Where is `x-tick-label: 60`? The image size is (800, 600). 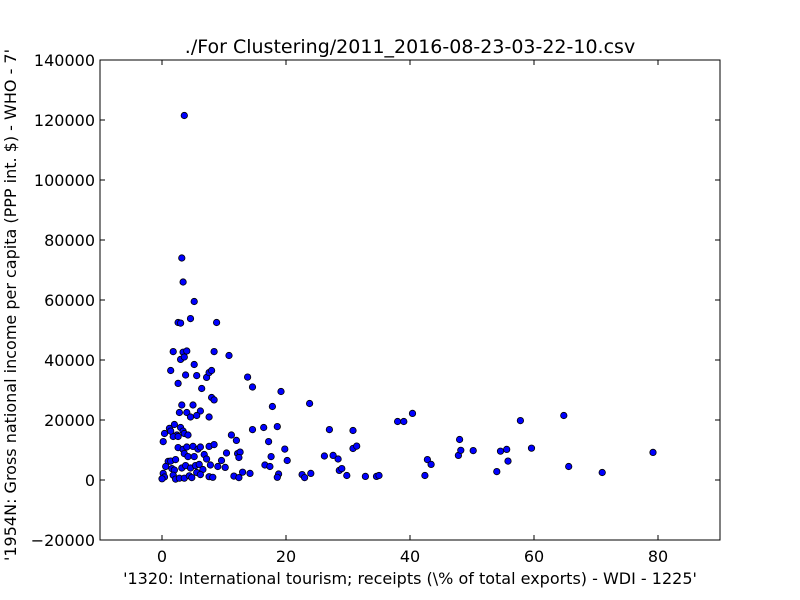 x-tick-label: 60 is located at coordinates (534, 556).